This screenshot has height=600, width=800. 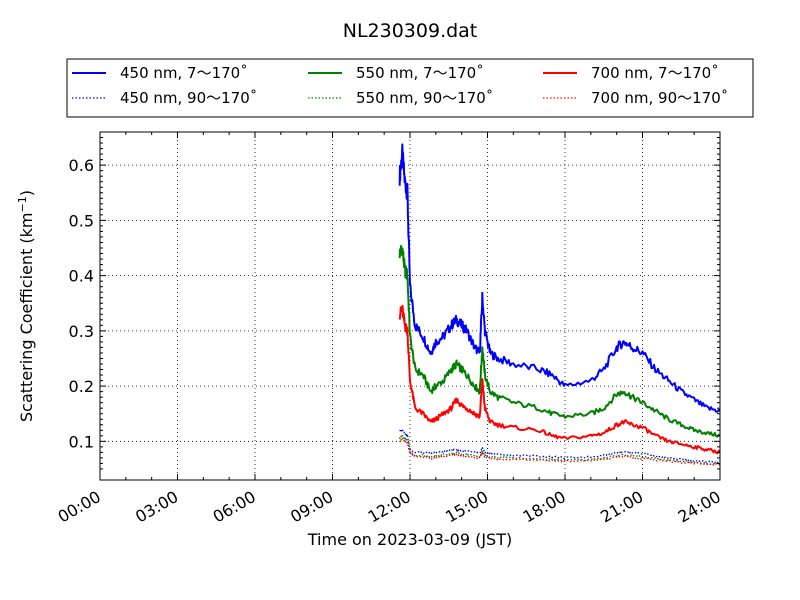 I want to click on y-axis-label: Scattering Coefficient (km−1), so click(x=26, y=306).